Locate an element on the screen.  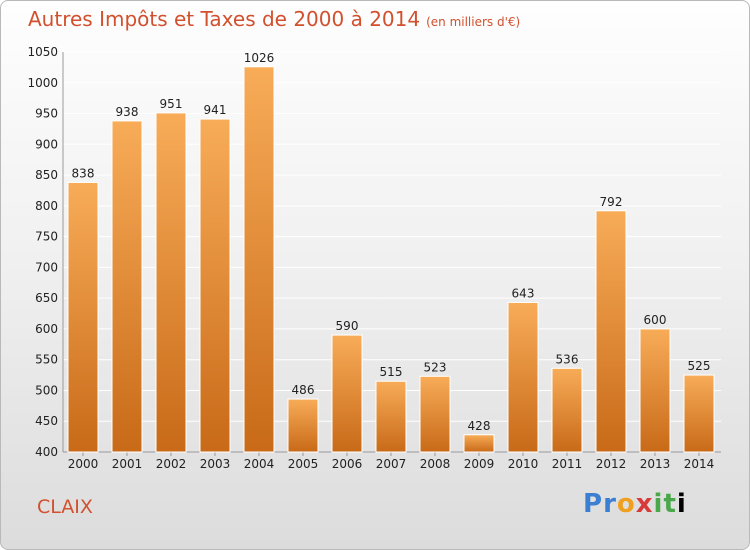
y-tick-label: 600 is located at coordinates (46, 329).